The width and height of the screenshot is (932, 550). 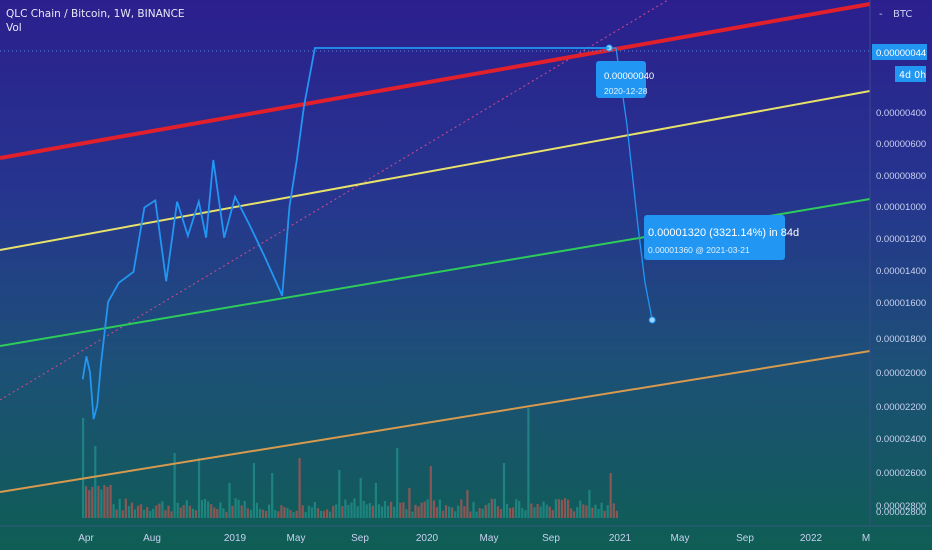 I want to click on price-badge, so click(x=899, y=52).